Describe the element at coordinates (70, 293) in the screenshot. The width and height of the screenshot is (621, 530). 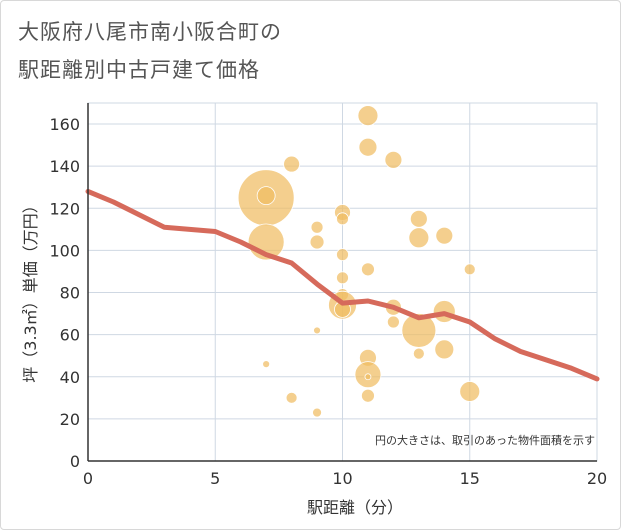
I see `y-tick-label: 80` at that location.